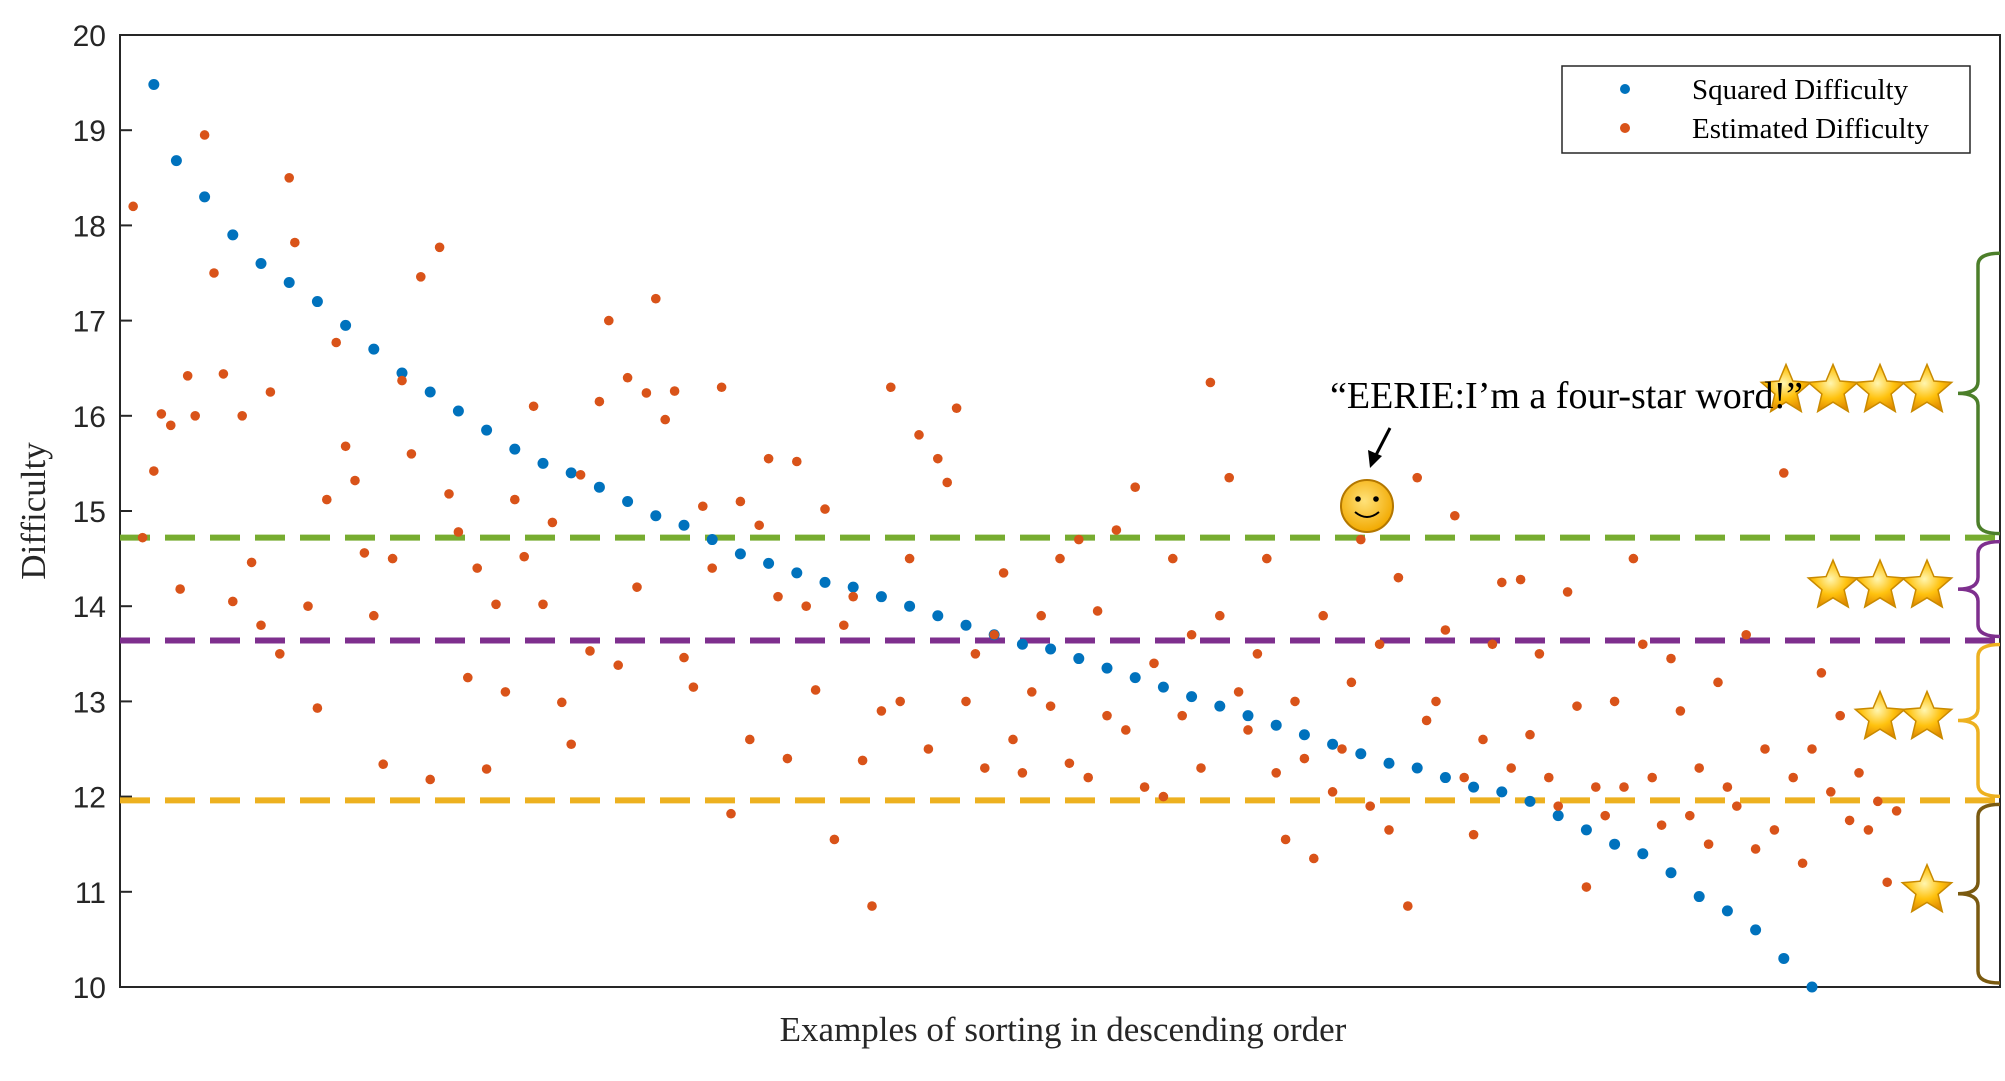  Describe the element at coordinates (33, 511) in the screenshot. I see `y-axis-label: Difficulty` at that location.